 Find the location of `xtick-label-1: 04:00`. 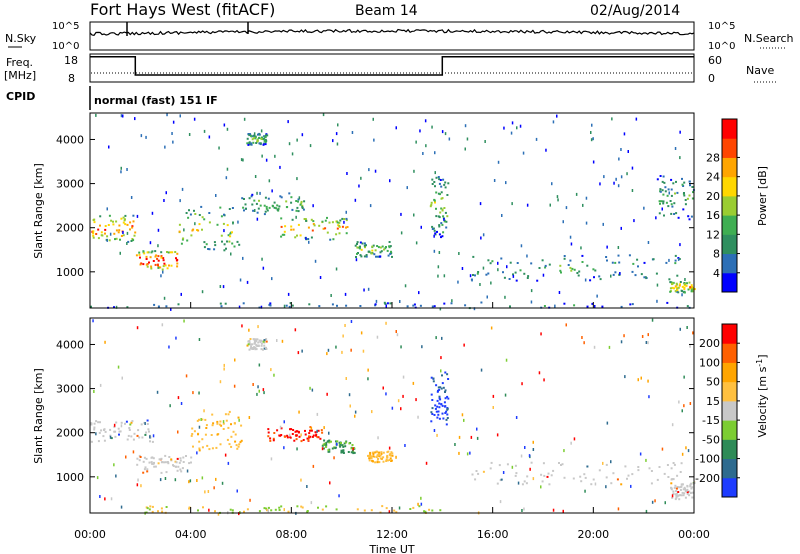

xtick-label-1: 04:00 is located at coordinates (191, 534).